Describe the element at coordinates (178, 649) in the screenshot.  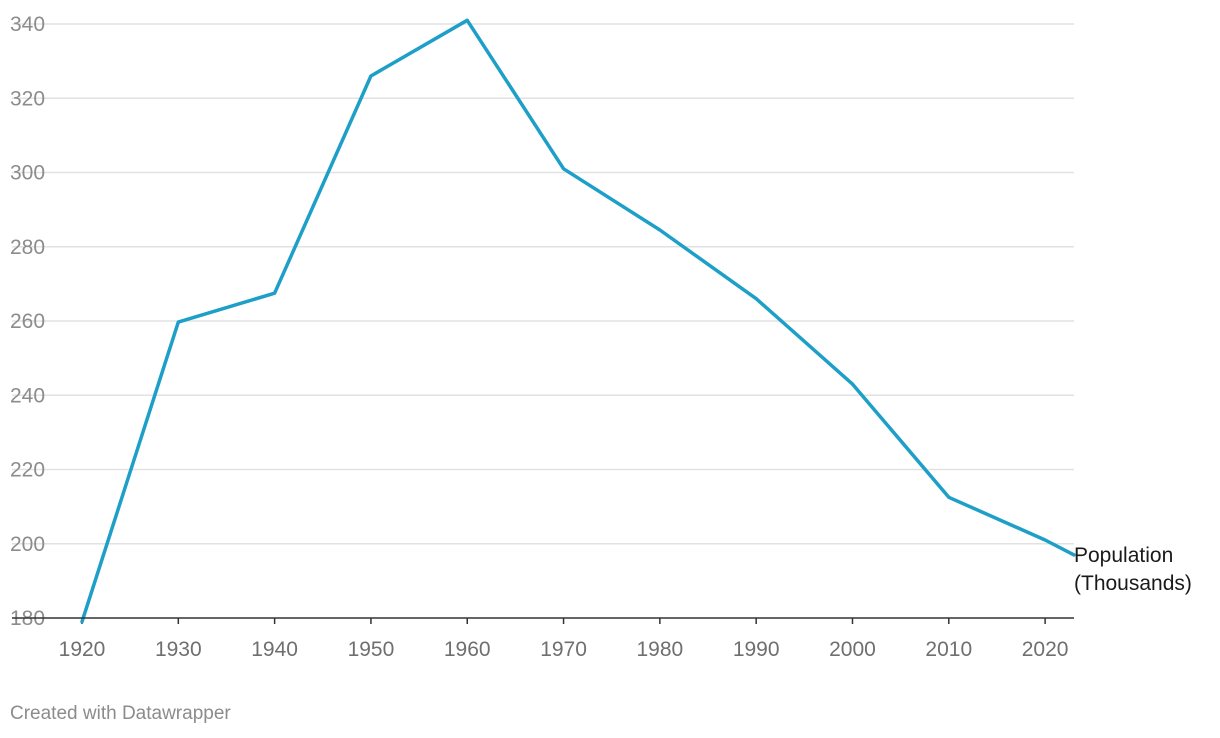
I see `x-tick-label: 1930` at that location.